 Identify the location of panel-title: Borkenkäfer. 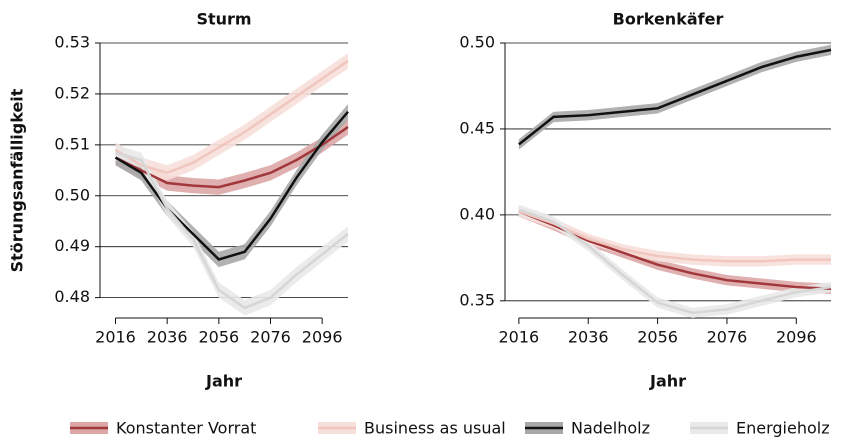
(668, 19).